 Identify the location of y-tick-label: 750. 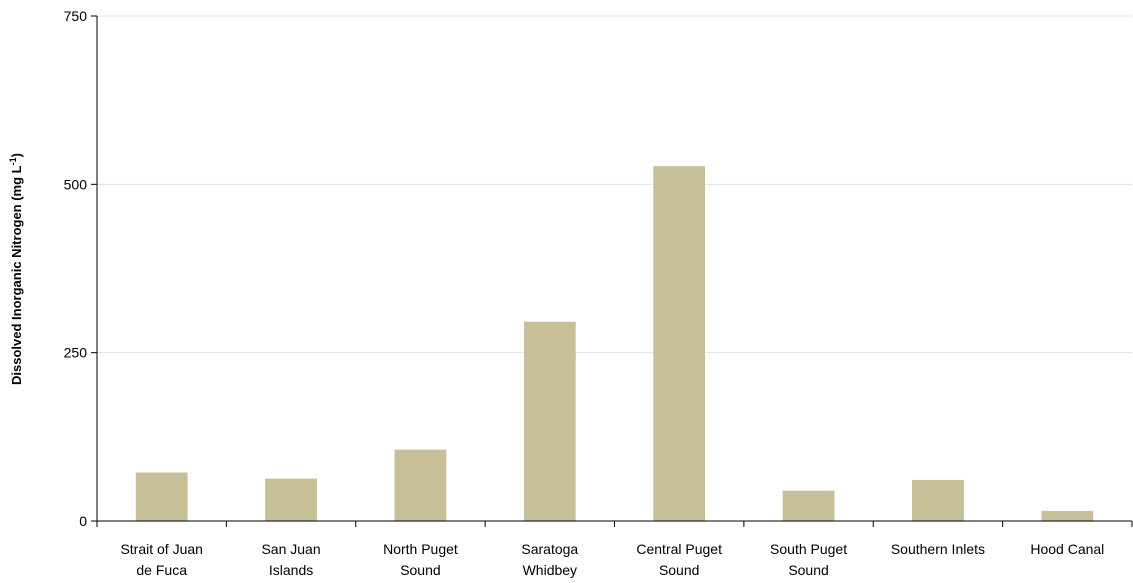
(76, 16).